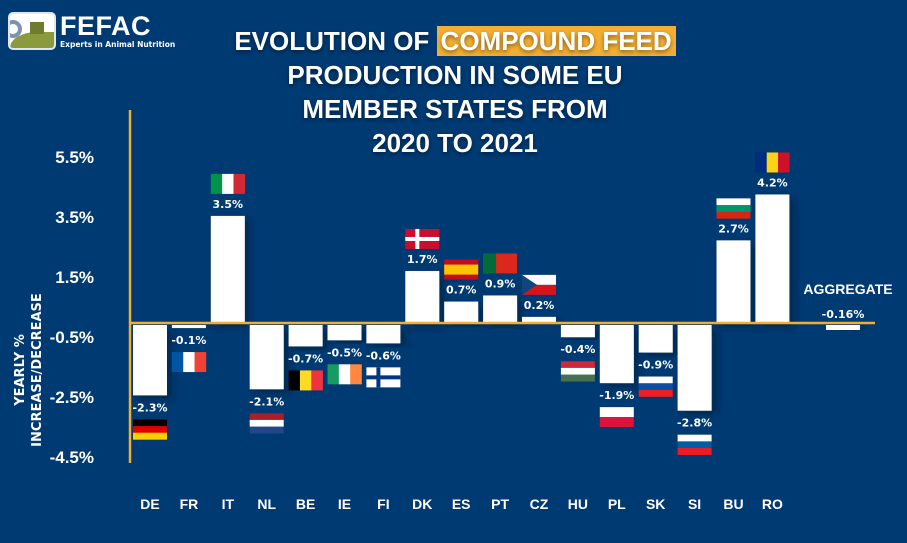  Describe the element at coordinates (227, 269) in the screenshot. I see `bar-IT` at that location.